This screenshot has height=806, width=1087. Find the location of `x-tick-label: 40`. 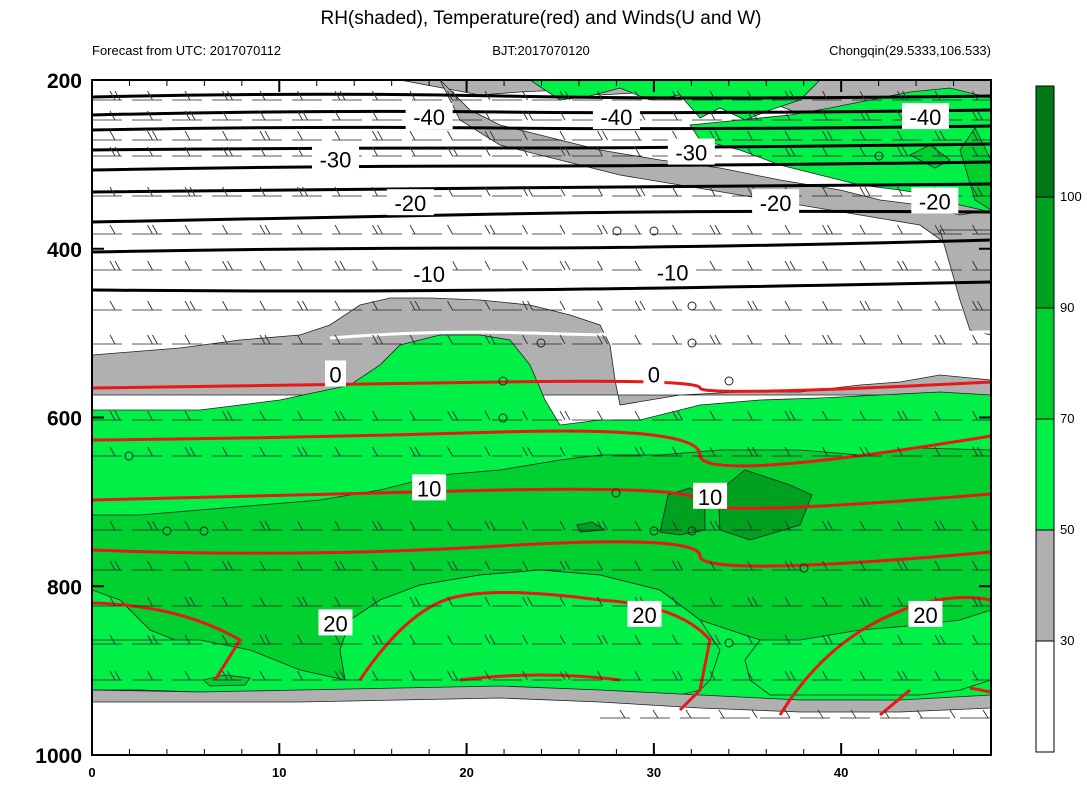

x-tick-label: 40 is located at coordinates (841, 772).